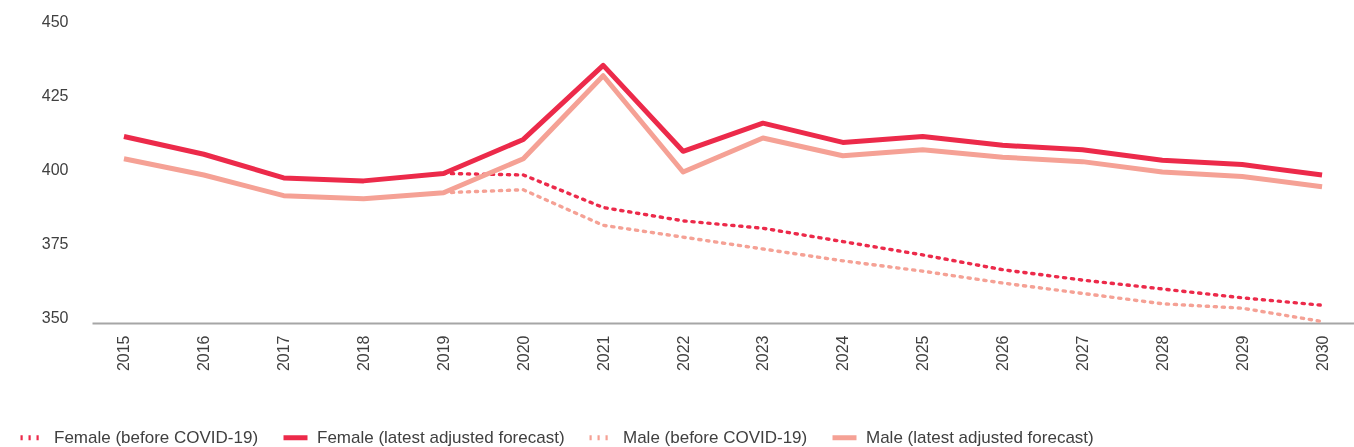  What do you see at coordinates (843, 353) in the screenshot?
I see `x-tick-label: 2024` at bounding box center [843, 353].